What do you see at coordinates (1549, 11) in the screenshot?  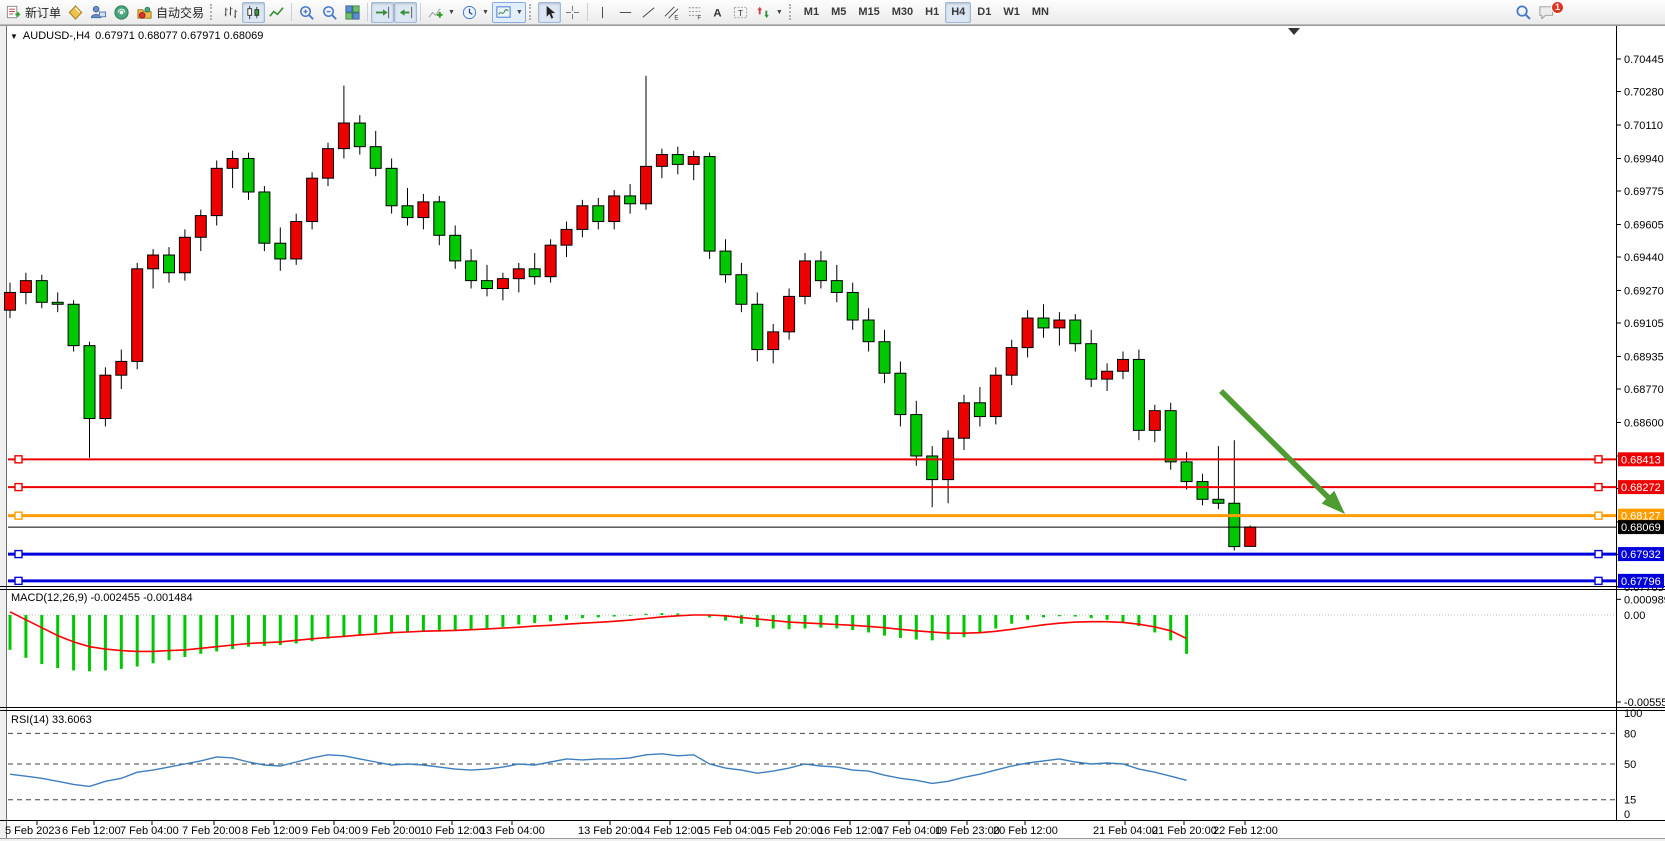 I see `notifications-button: 1` at bounding box center [1549, 11].